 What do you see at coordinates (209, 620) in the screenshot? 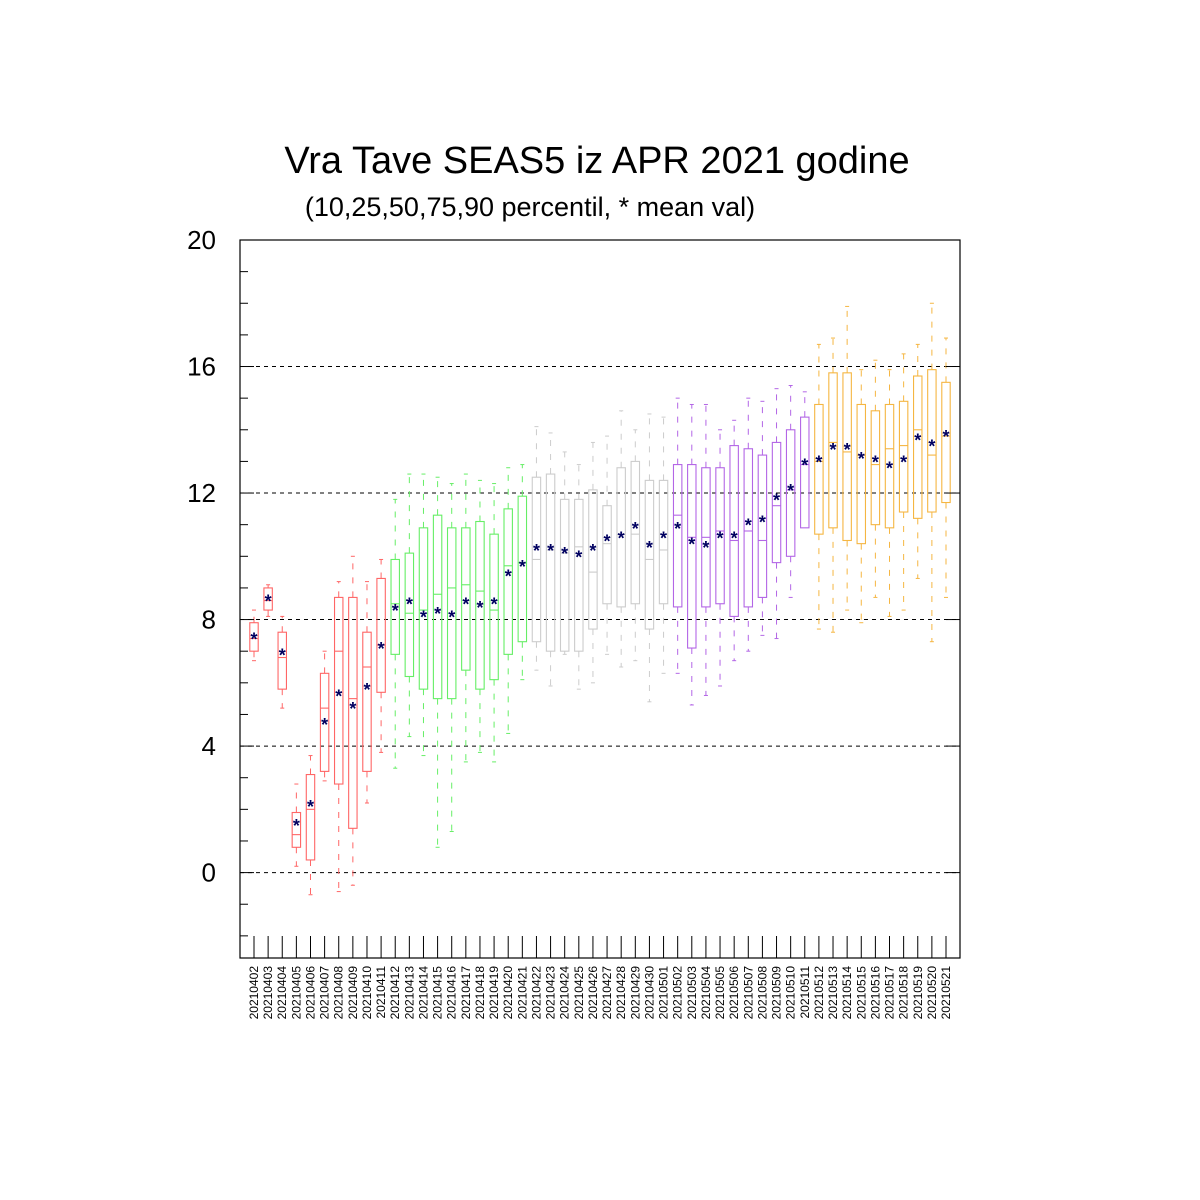
I see `y-tick-label: 8` at bounding box center [209, 620].